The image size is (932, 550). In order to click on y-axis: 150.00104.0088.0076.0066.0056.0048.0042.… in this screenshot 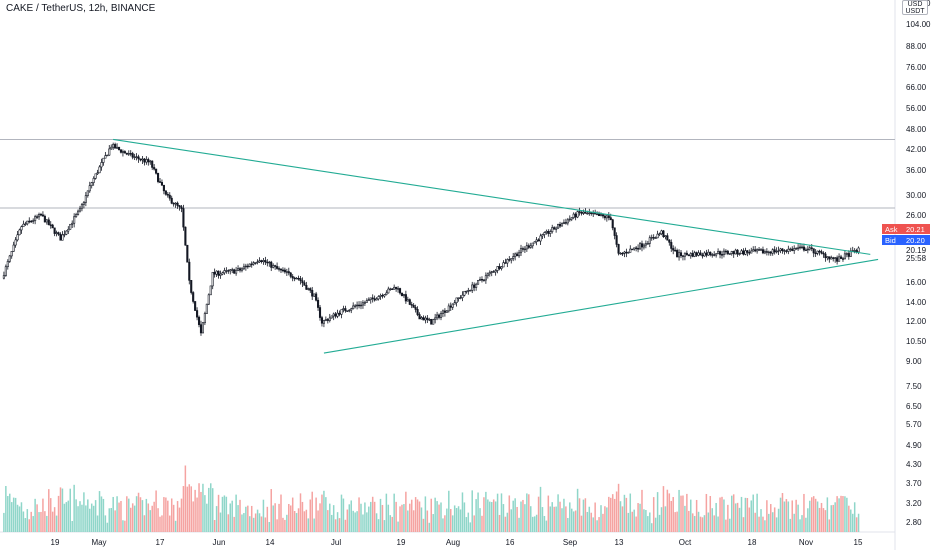, I will do `click(918, 263)`.